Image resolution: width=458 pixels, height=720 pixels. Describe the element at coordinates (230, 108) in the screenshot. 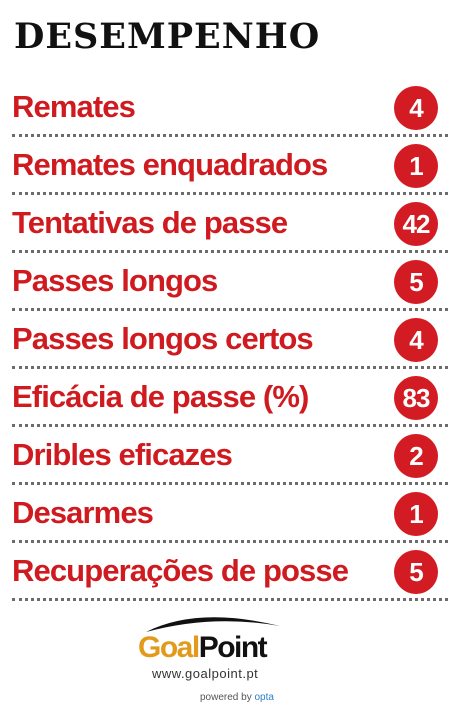

I see `stat-row-remates: Remates 4` at that location.